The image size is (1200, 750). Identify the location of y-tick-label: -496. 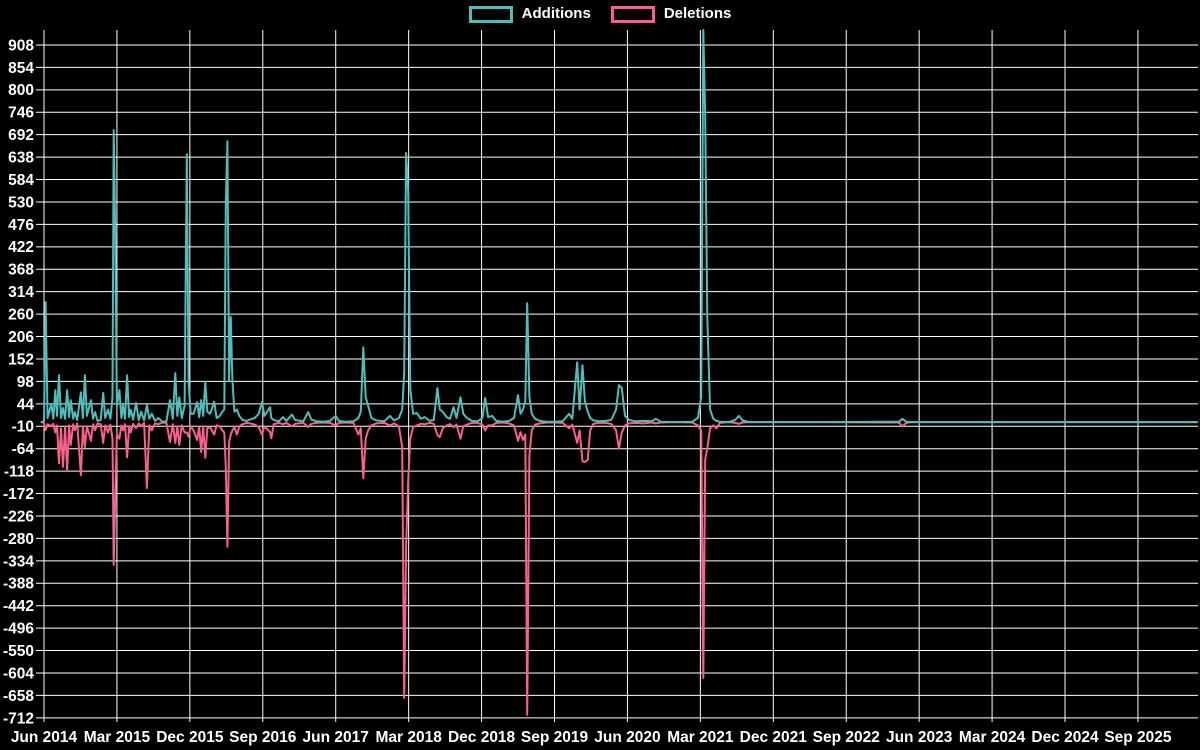
(18, 629).